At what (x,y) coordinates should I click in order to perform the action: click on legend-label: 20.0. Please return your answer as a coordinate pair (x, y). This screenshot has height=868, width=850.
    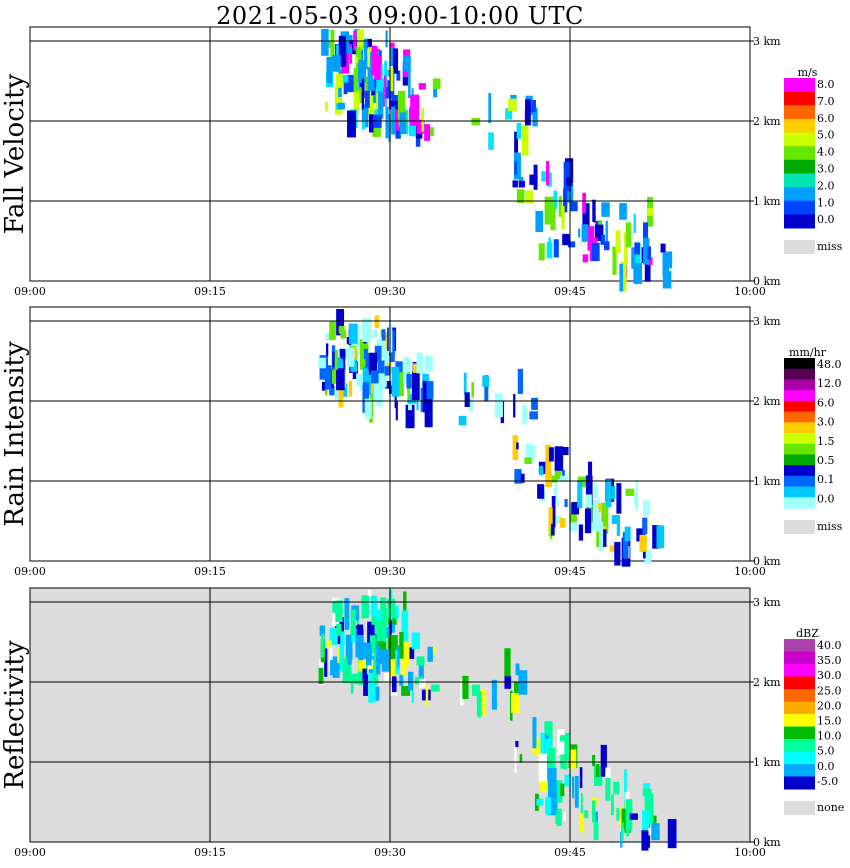
    Looking at the image, I should click on (829, 705).